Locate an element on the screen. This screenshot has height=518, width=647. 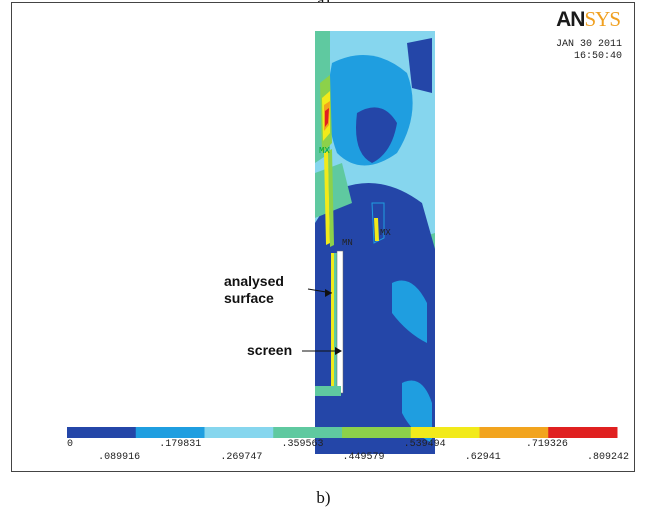
bottom-green-strip is located at coordinates (328, 391).